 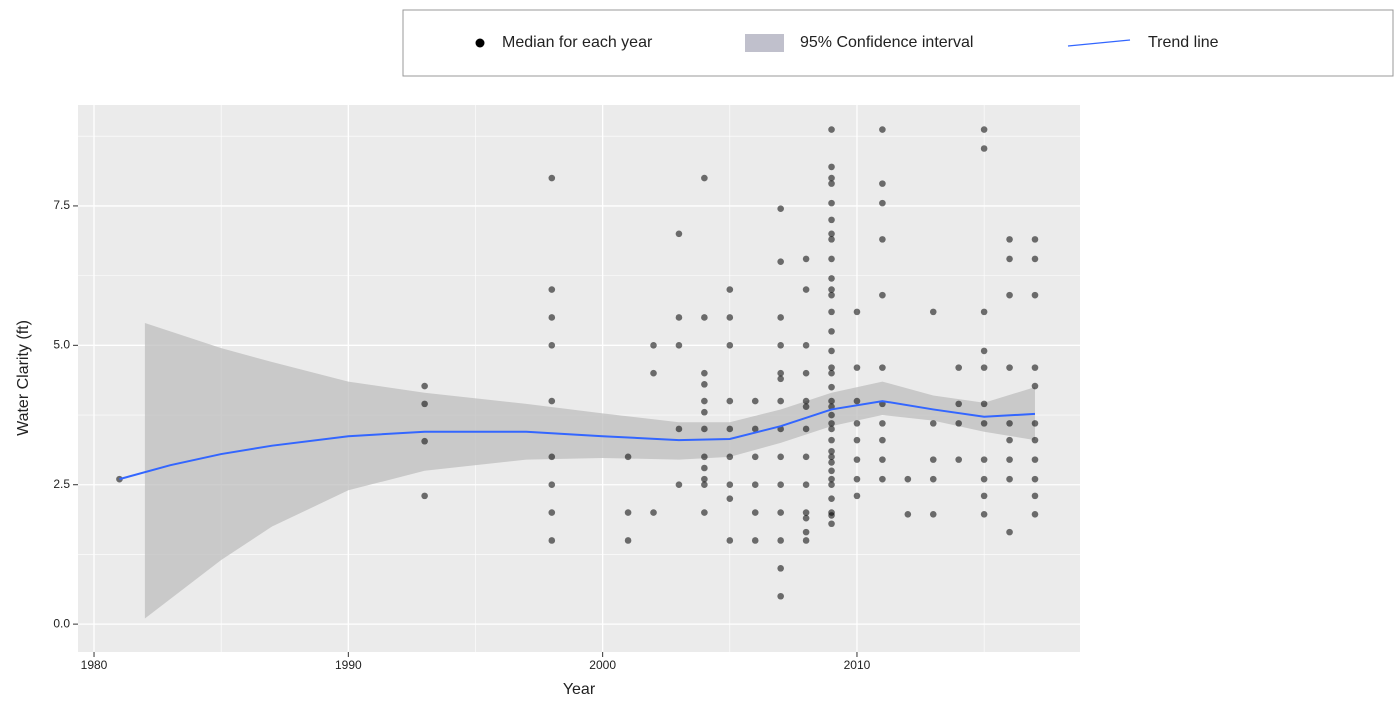 I want to click on legend-label: Median for each year, so click(x=577, y=42).